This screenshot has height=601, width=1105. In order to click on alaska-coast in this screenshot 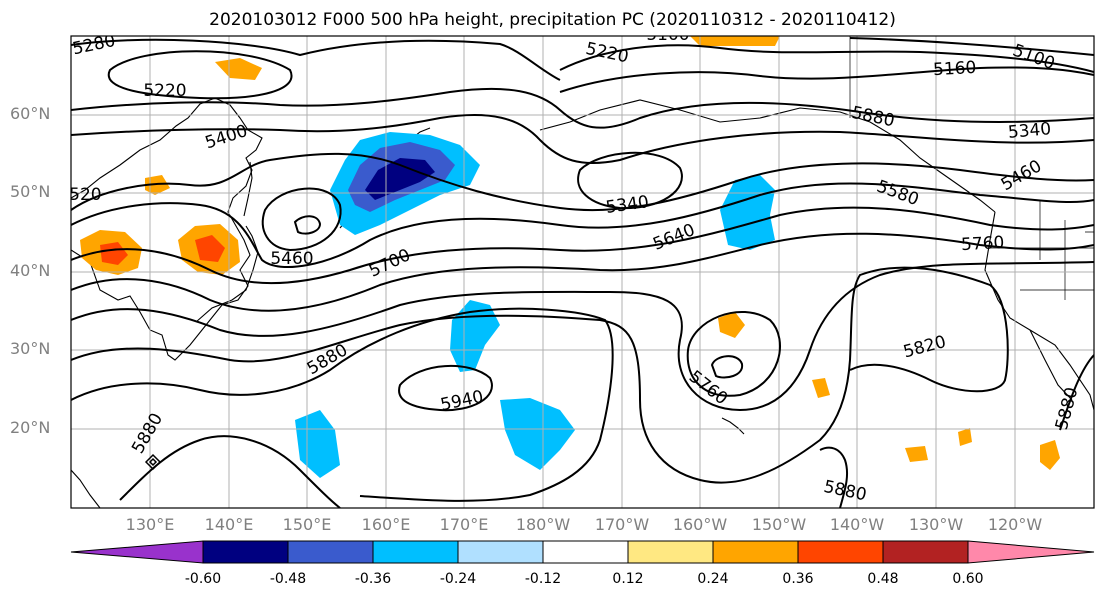, I will do `click(767, 156)`.